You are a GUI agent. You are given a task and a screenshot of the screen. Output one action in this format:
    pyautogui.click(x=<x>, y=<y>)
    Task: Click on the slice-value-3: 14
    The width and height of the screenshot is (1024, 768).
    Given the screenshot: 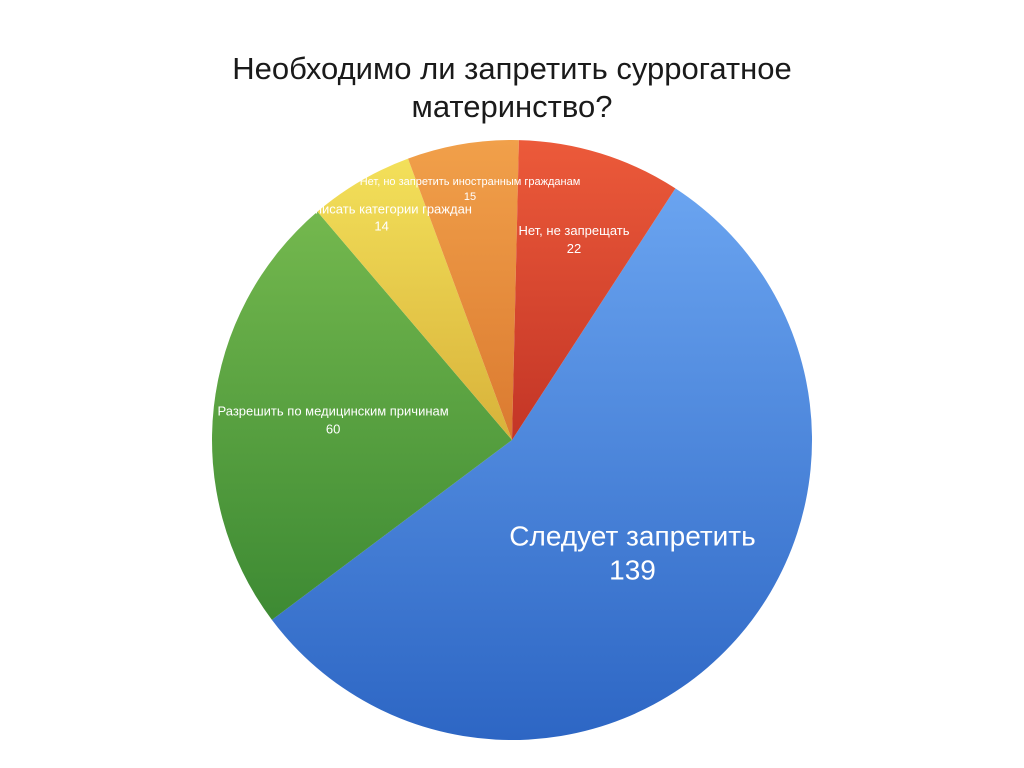 What is the action you would take?
    pyautogui.click(x=381, y=225)
    